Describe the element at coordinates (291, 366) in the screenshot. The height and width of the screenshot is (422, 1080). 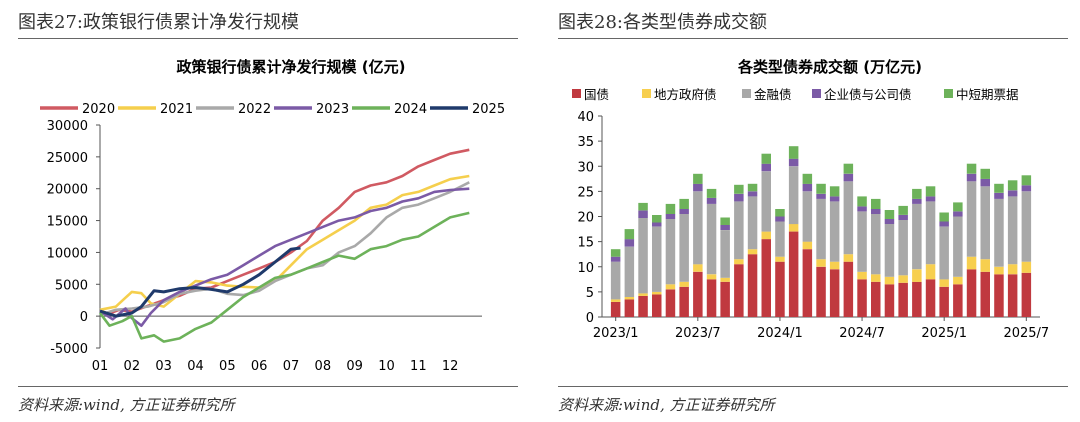
I see `x-tick-label: 07` at that location.